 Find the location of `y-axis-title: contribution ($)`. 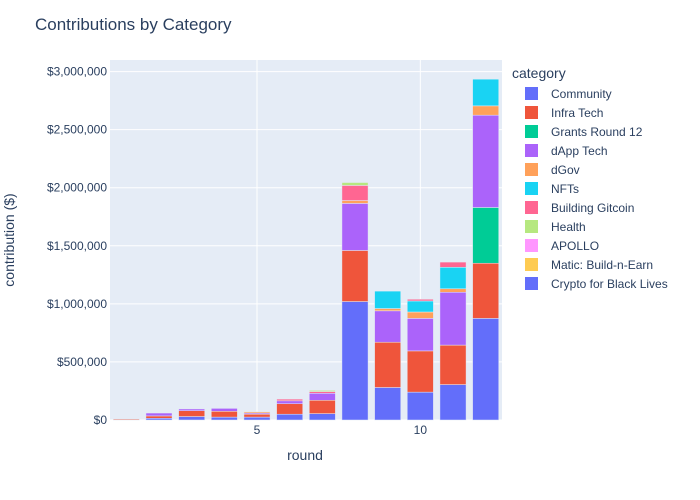

y-axis-title: contribution ($) is located at coordinates (9, 239).